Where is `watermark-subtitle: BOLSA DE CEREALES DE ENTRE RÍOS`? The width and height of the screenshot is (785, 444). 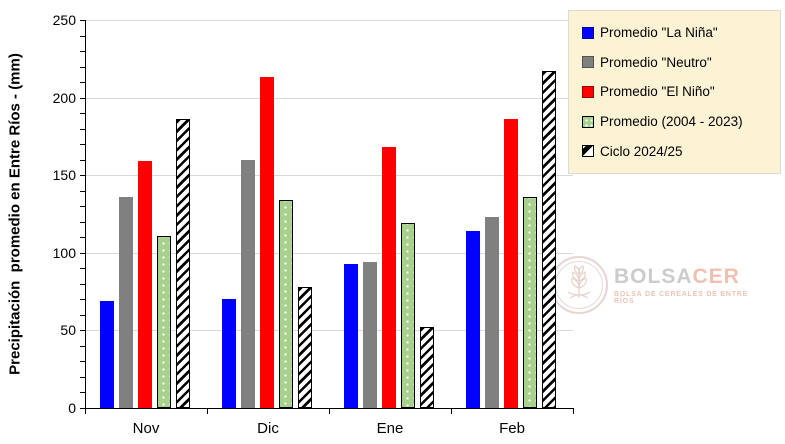 watermark-subtitle: BOLSA DE CEREALES DE ENTRE RÍOS is located at coordinates (681, 297).